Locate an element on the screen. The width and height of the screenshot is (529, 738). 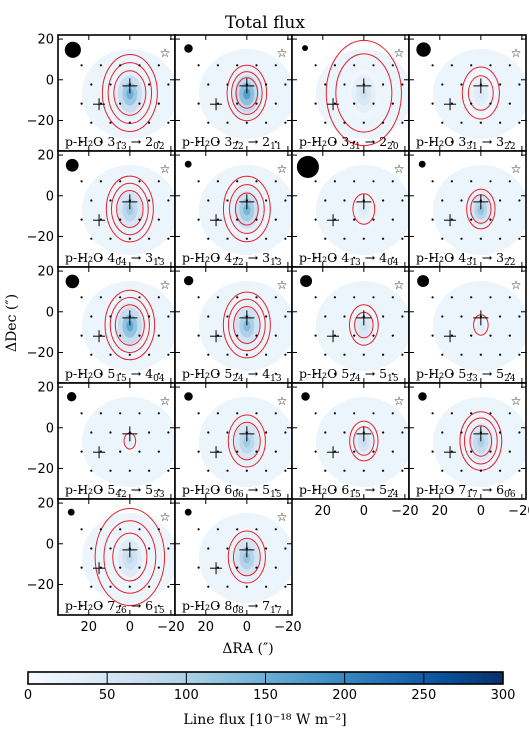
colorbar-tick-label: 0 is located at coordinates (28, 695).